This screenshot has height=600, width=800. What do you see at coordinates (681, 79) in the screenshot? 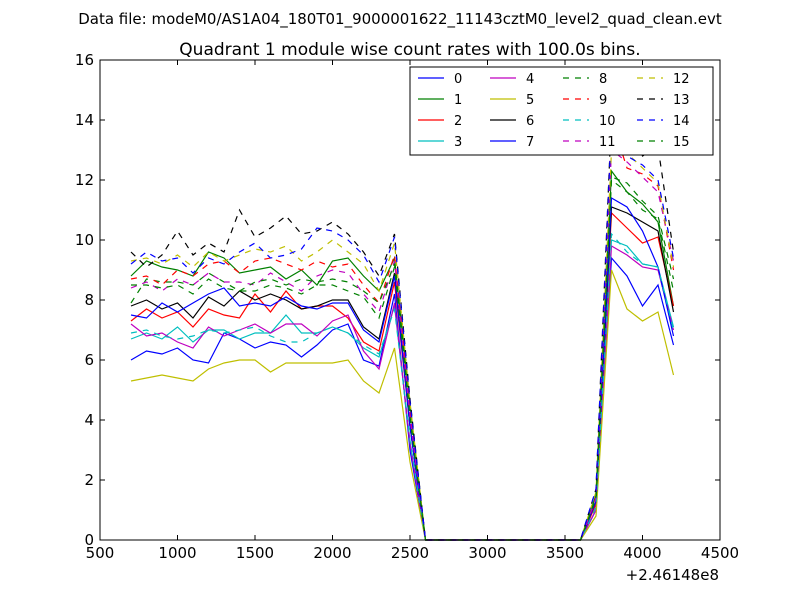
I see `legend-label-12: 12` at bounding box center [681, 79].